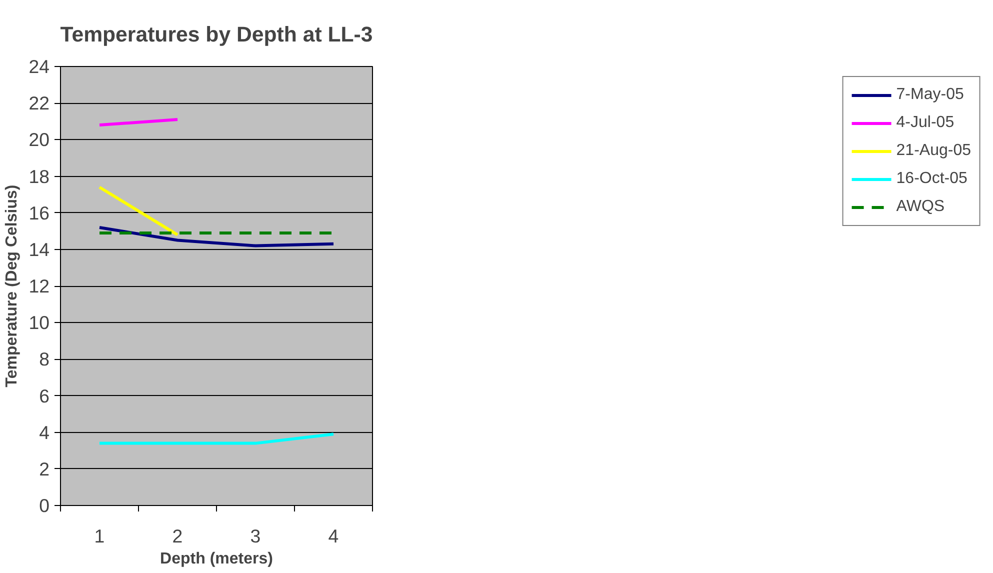 This screenshot has height=573, width=993. I want to click on y-tick-label: 12, so click(39, 286).